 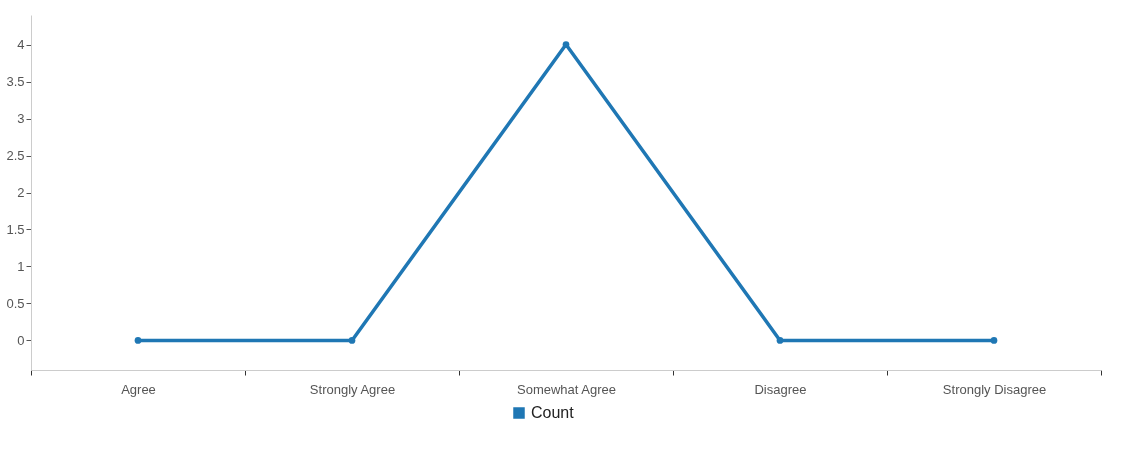 What do you see at coordinates (21, 266) in the screenshot?
I see `y-tick-label: 1` at bounding box center [21, 266].